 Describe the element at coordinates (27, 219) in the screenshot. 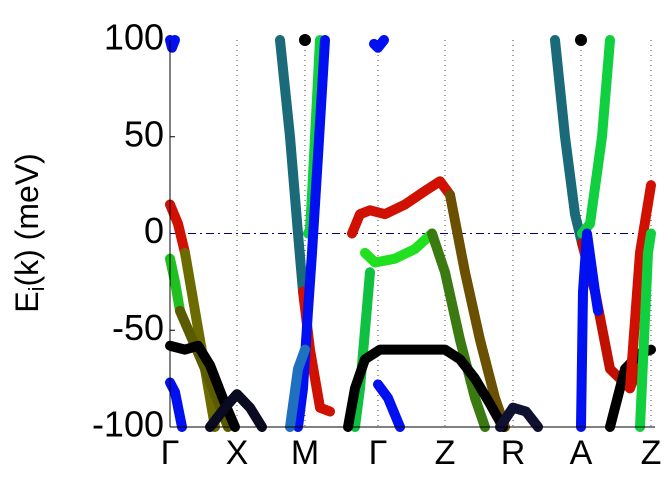

I see `y-label-rest: (k) (meV)` at that location.